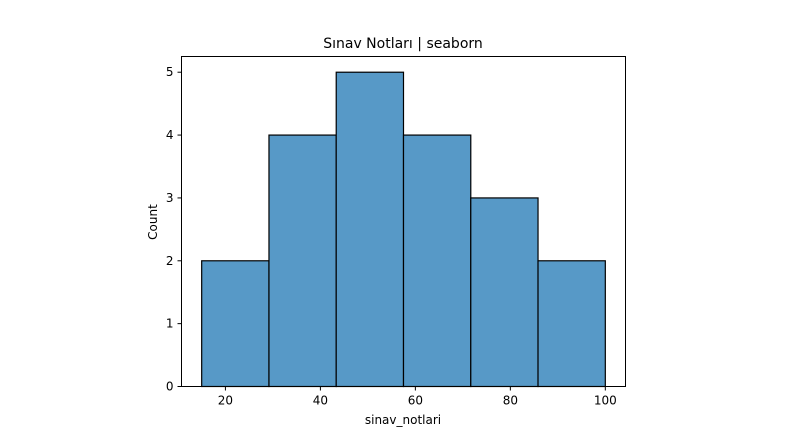  What do you see at coordinates (153, 222) in the screenshot?
I see `y-axis-label: Count` at bounding box center [153, 222].